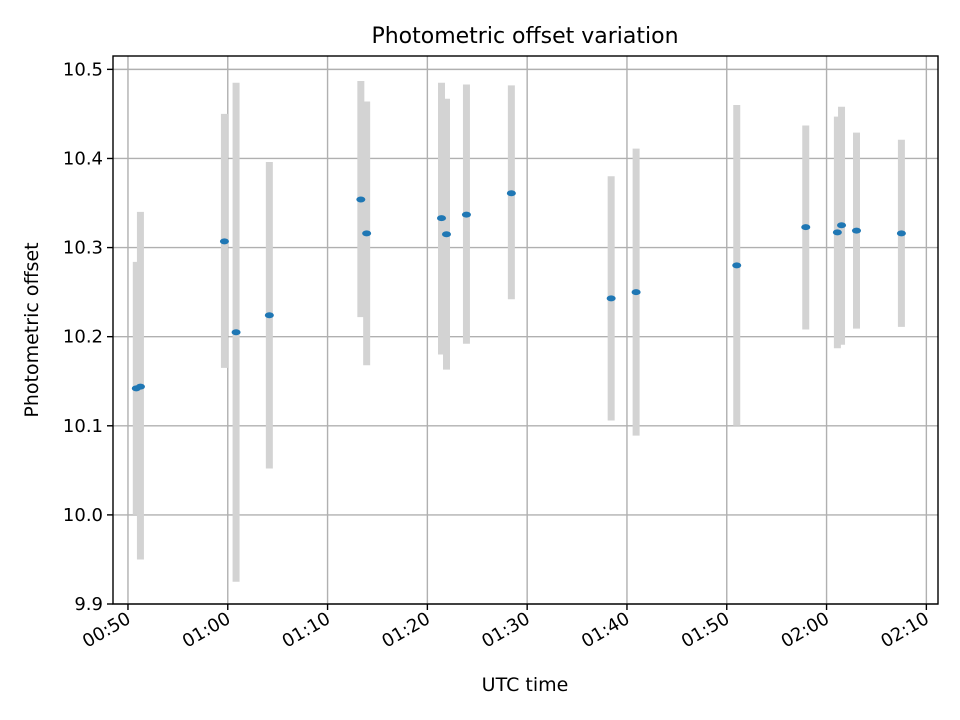  Describe the element at coordinates (524, 36) in the screenshot. I see `chart-title: Photometric offset variation` at that location.